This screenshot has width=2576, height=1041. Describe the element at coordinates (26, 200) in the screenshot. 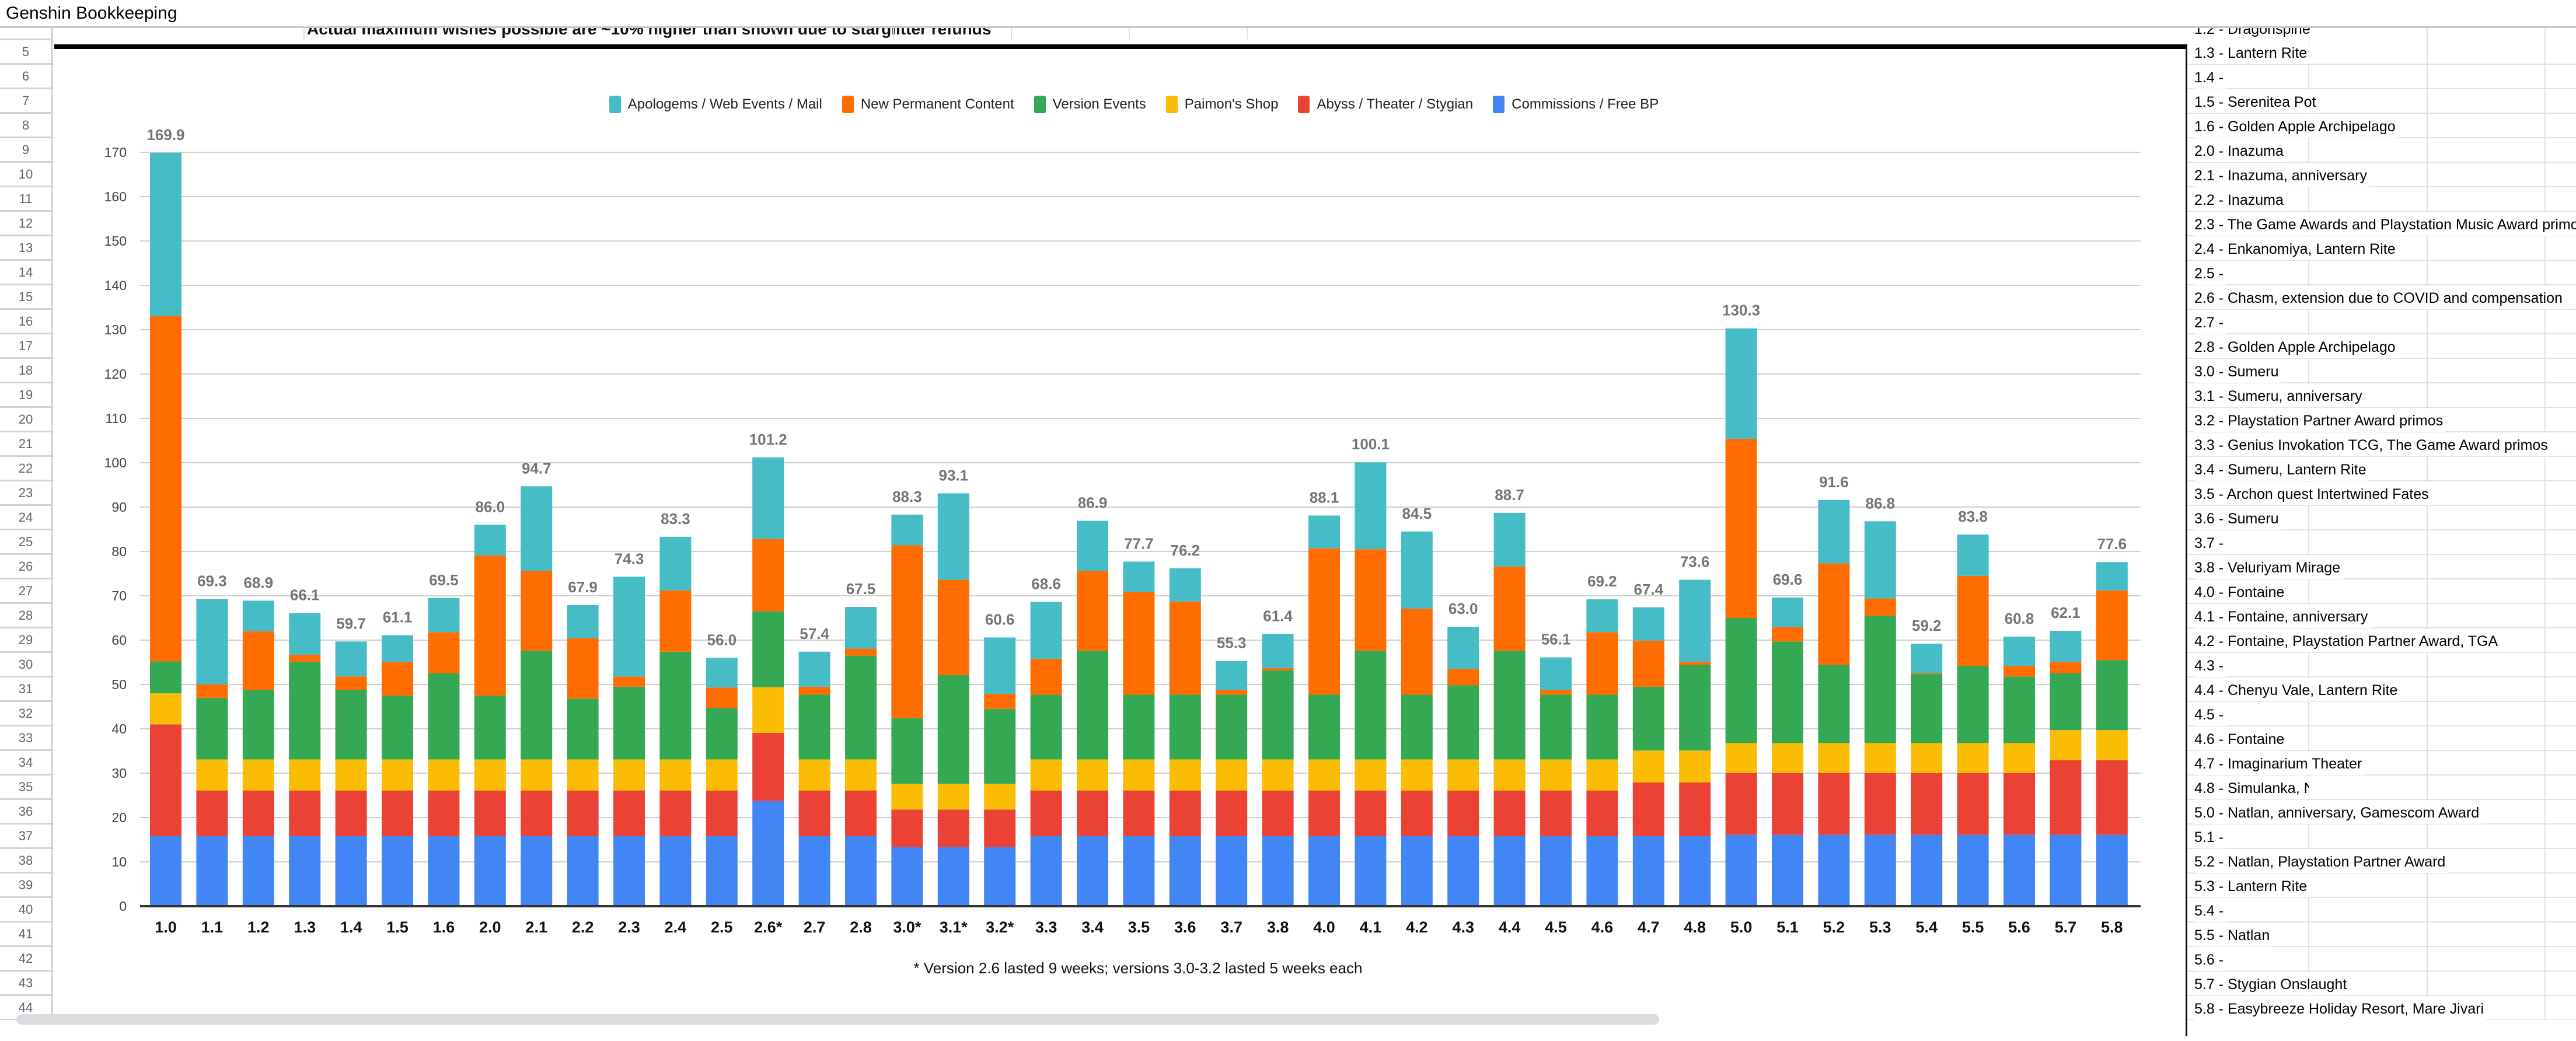

I see `row-header: 11` at that location.